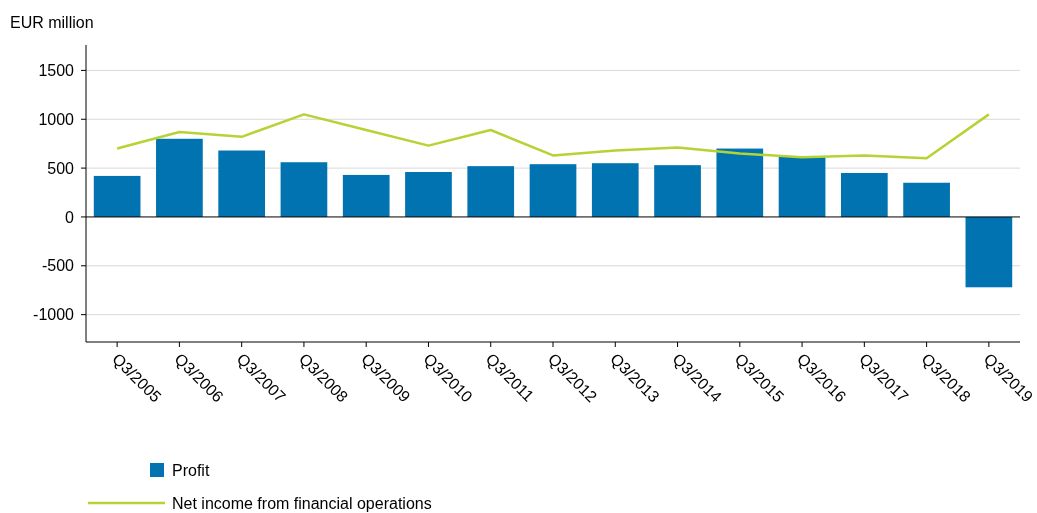 The image size is (1037, 513). What do you see at coordinates (54, 315) in the screenshot?
I see `y-tick-label: -1000` at bounding box center [54, 315].